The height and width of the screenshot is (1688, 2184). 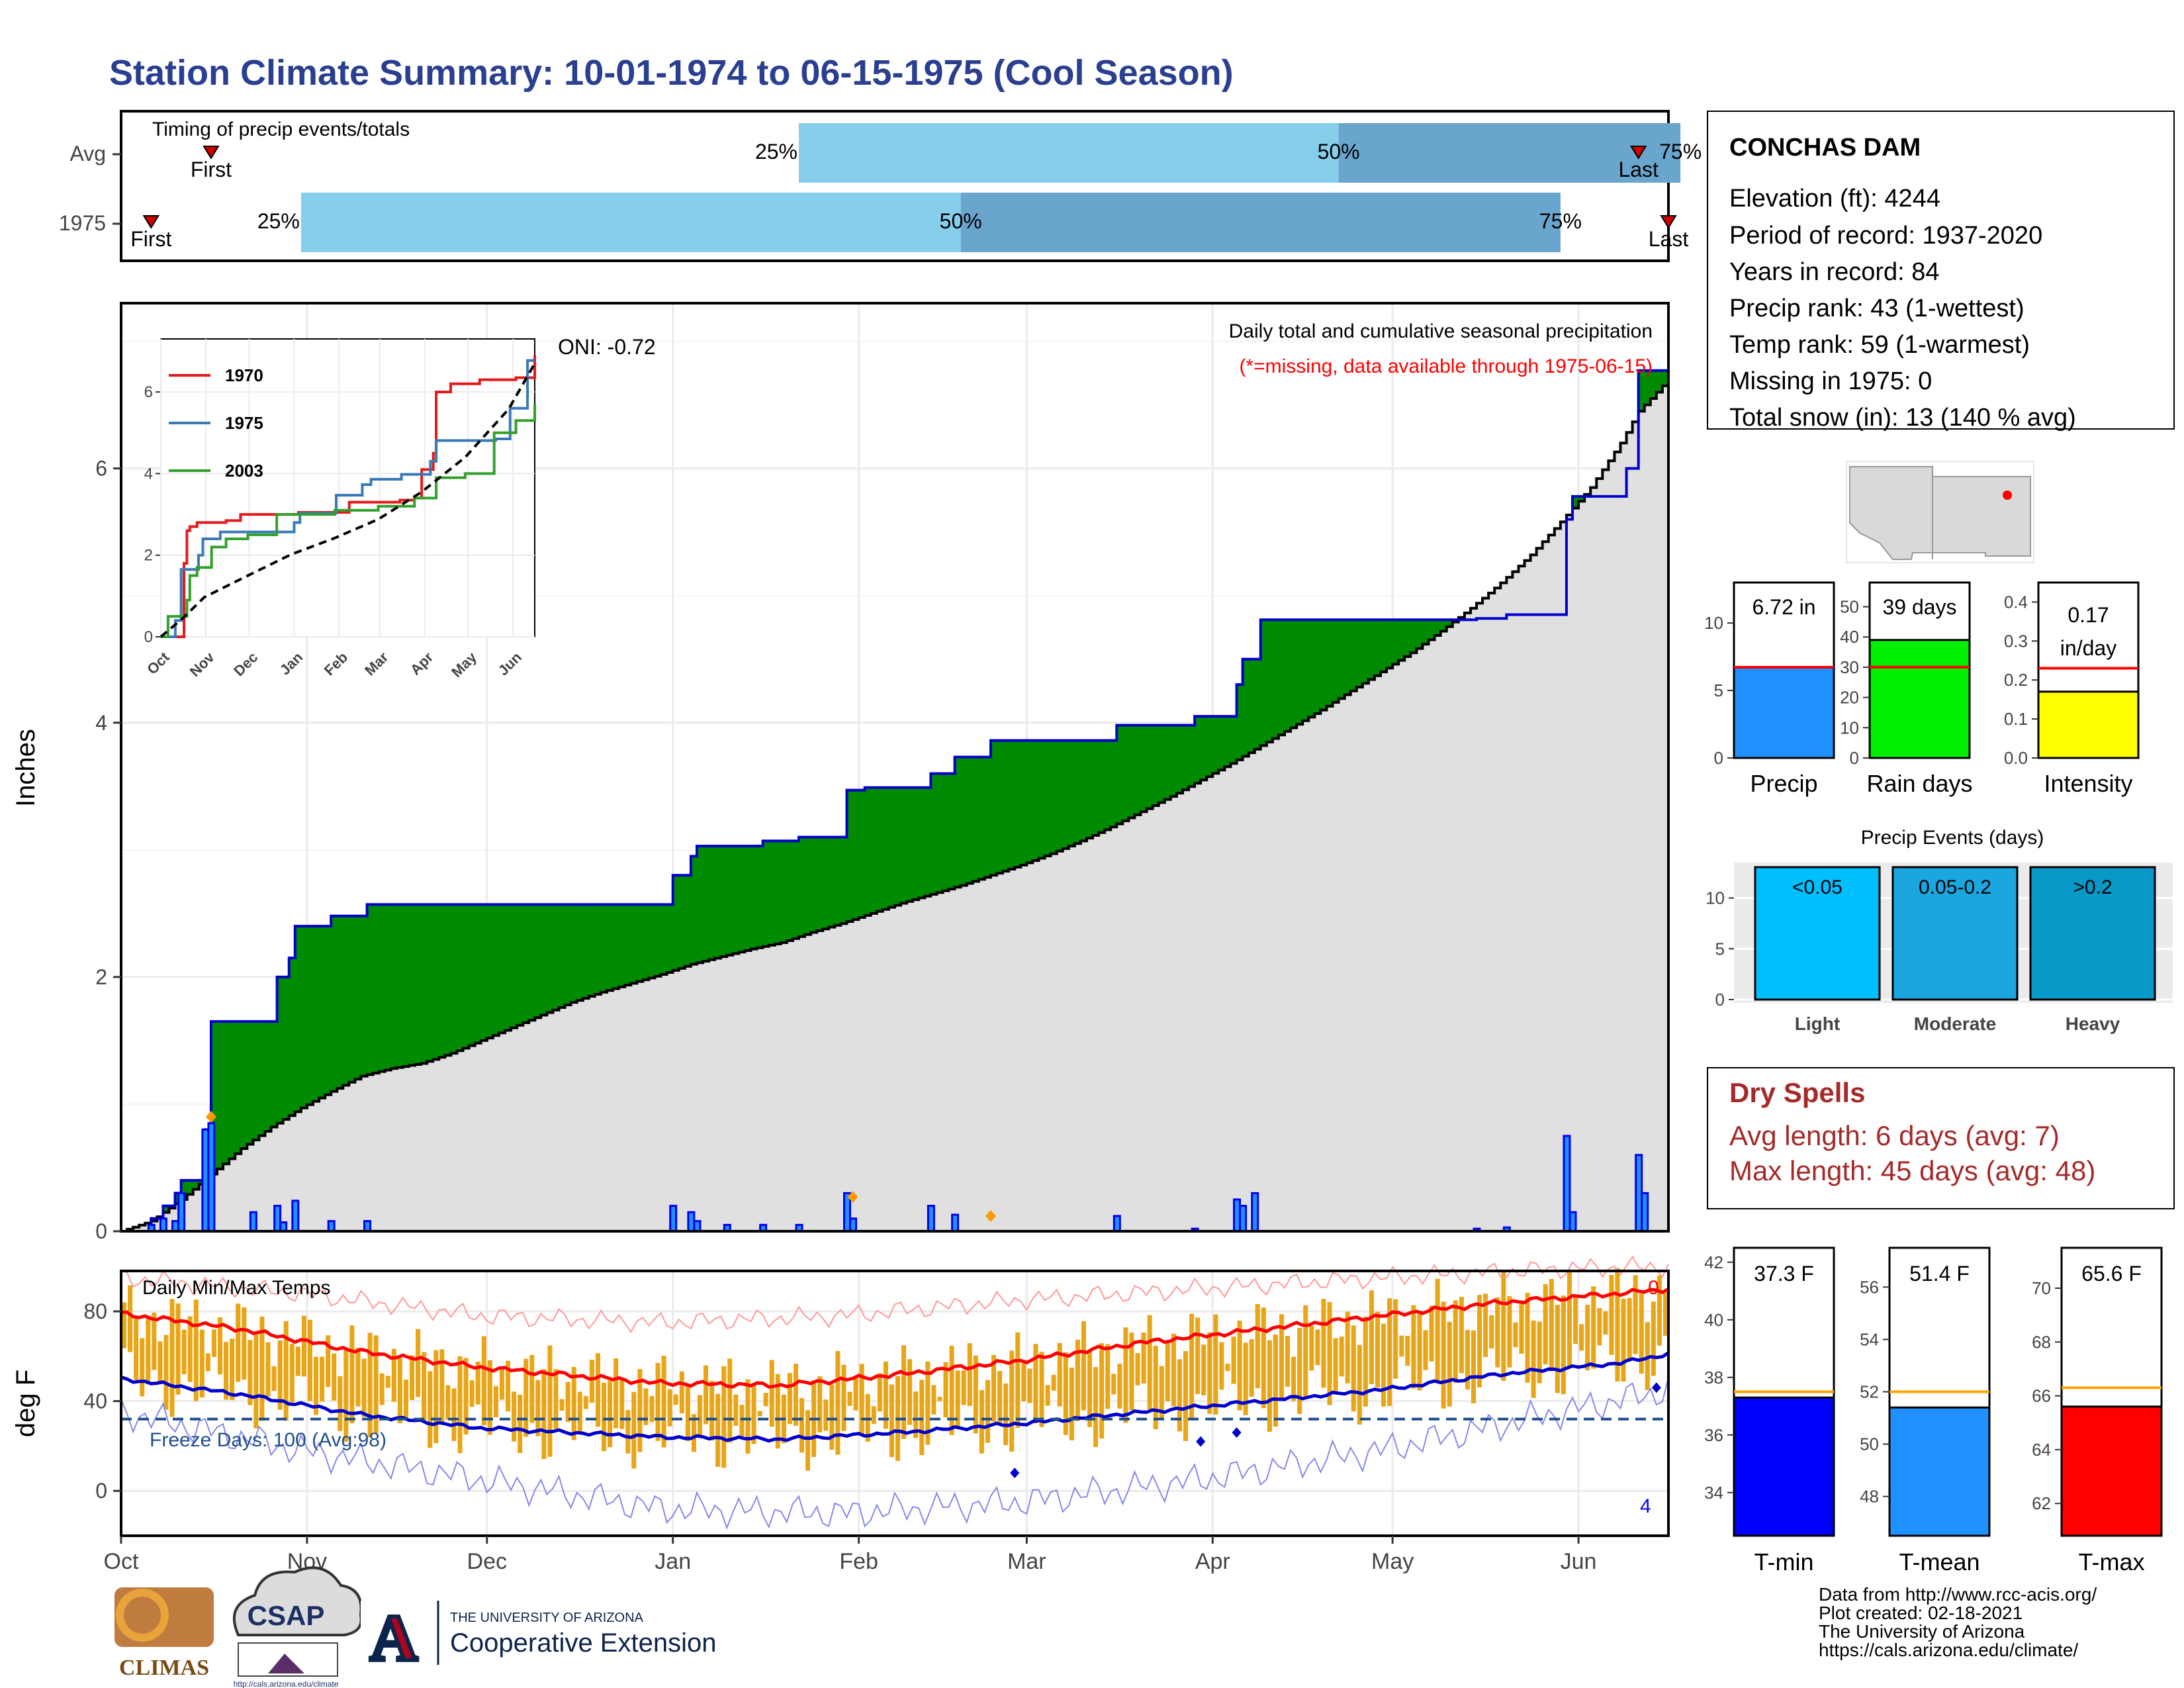 What do you see at coordinates (1834, 272) in the screenshot?
I see `station-years: Years in record: 84` at bounding box center [1834, 272].